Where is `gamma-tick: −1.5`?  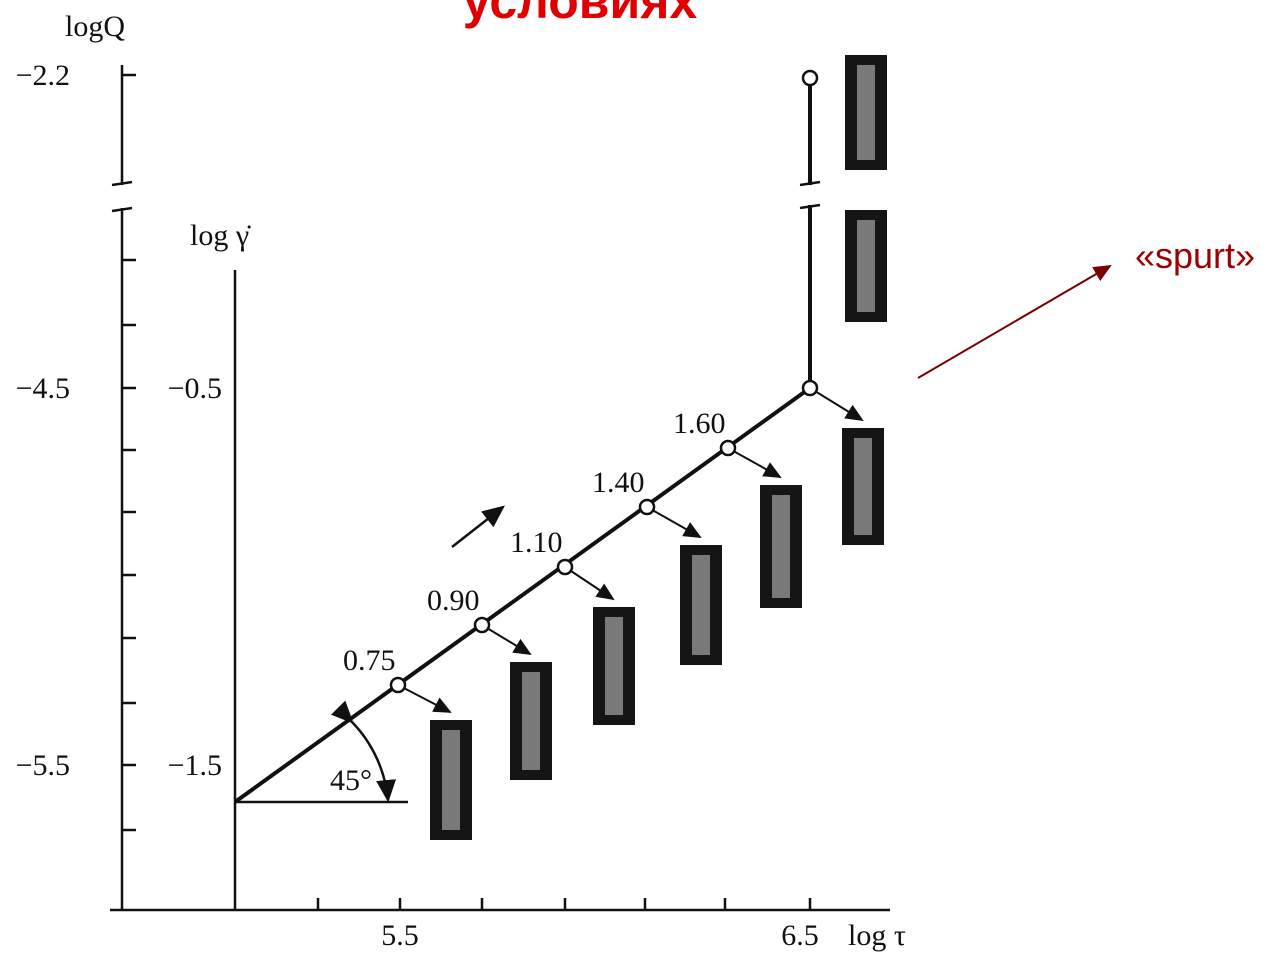 gamma-tick: −1.5 is located at coordinates (195, 765).